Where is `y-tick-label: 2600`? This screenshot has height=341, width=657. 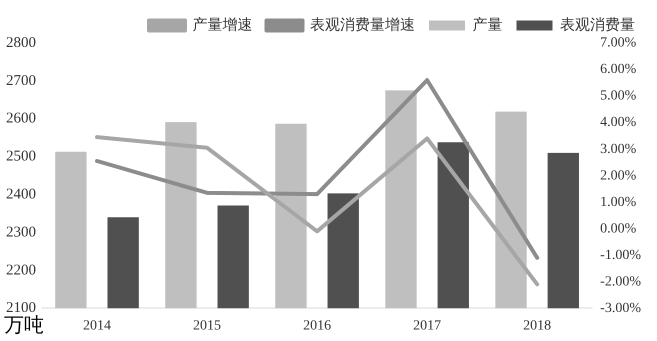
y-tick-label: 2600 is located at coordinates (21, 118).